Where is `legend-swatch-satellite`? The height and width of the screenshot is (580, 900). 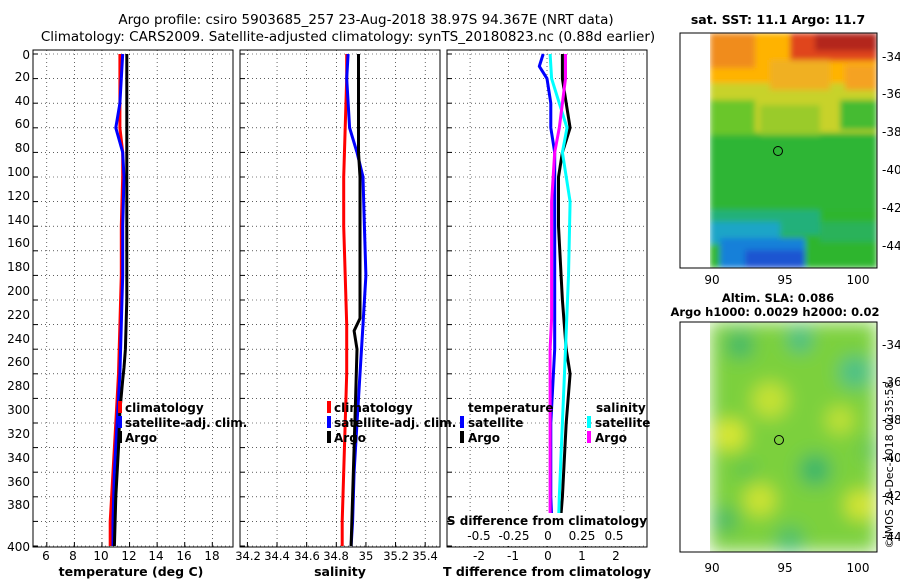 legend-swatch-satellite is located at coordinates (120, 422).